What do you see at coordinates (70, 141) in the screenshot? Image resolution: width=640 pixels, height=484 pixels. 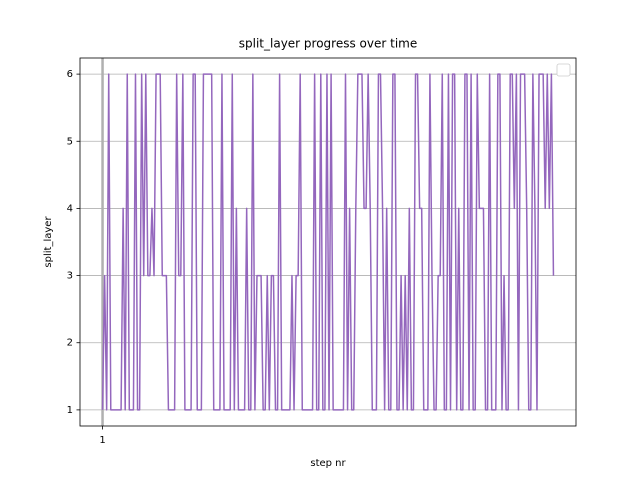 I see `y-tick-label: 5` at bounding box center [70, 141].